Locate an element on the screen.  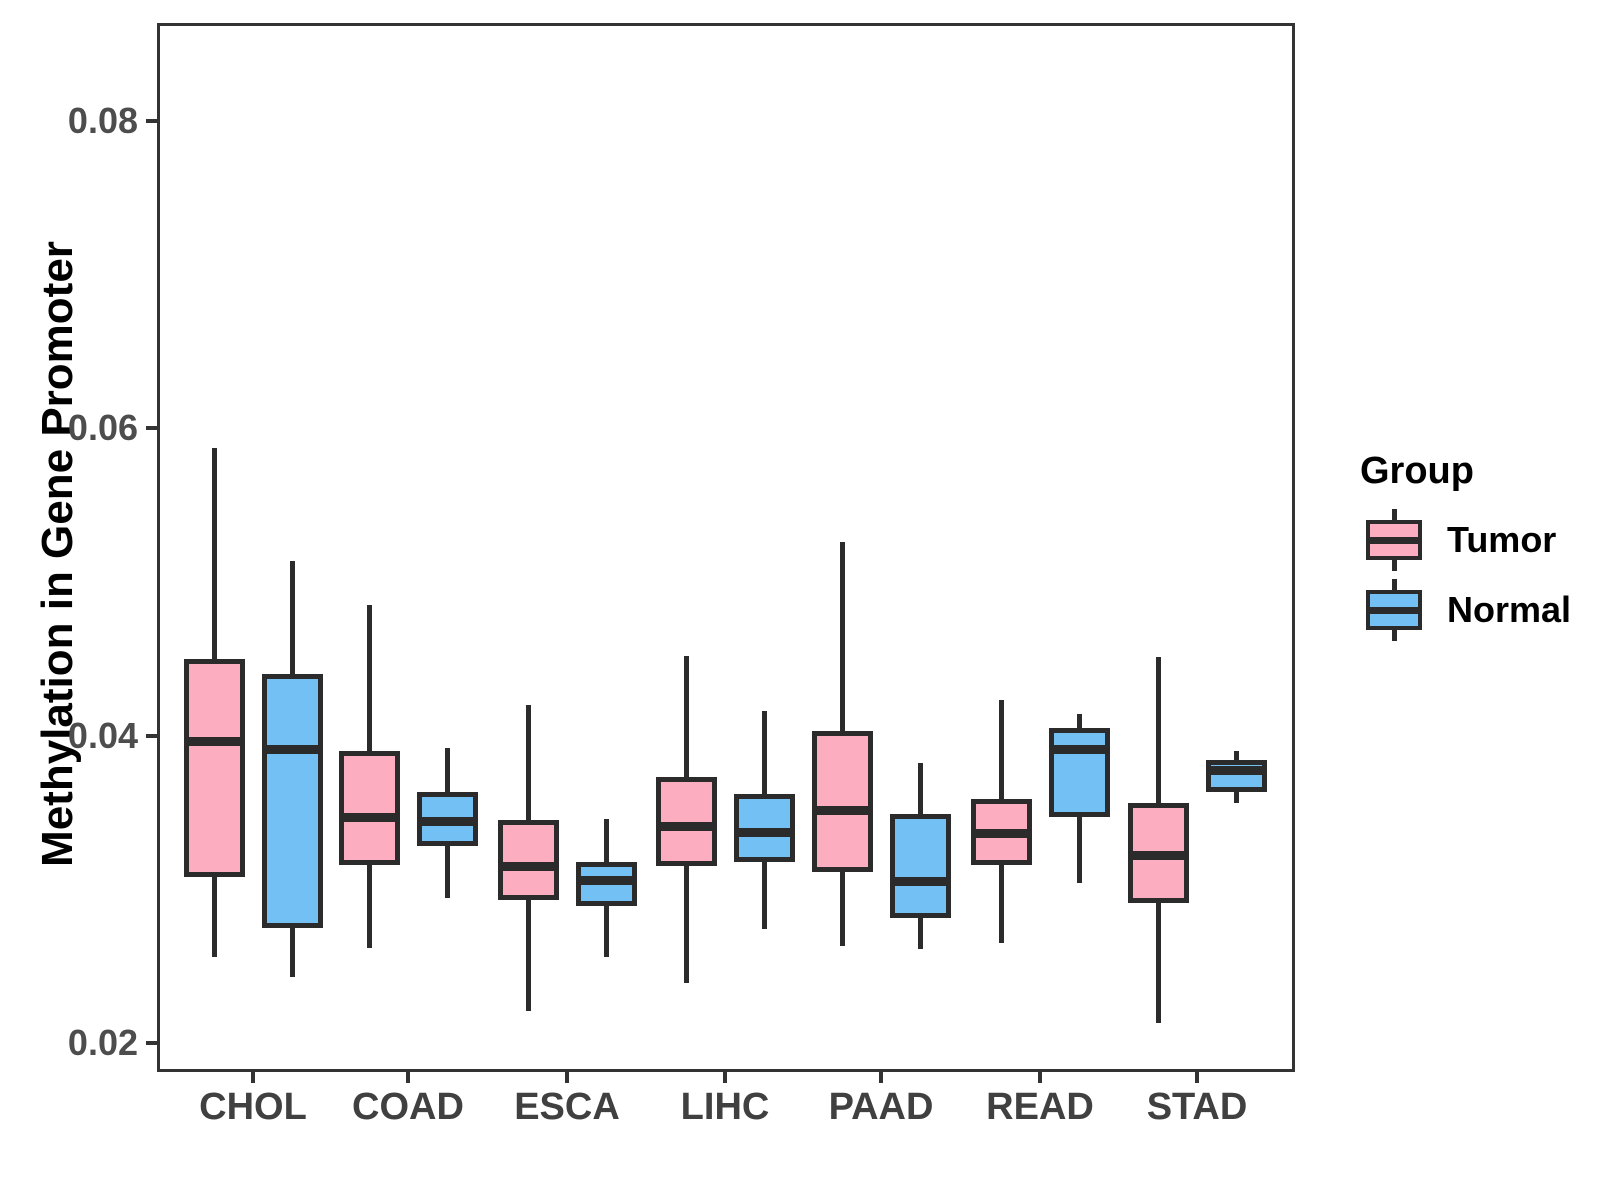
legend-label-tumor: Tumor is located at coordinates (1502, 539).